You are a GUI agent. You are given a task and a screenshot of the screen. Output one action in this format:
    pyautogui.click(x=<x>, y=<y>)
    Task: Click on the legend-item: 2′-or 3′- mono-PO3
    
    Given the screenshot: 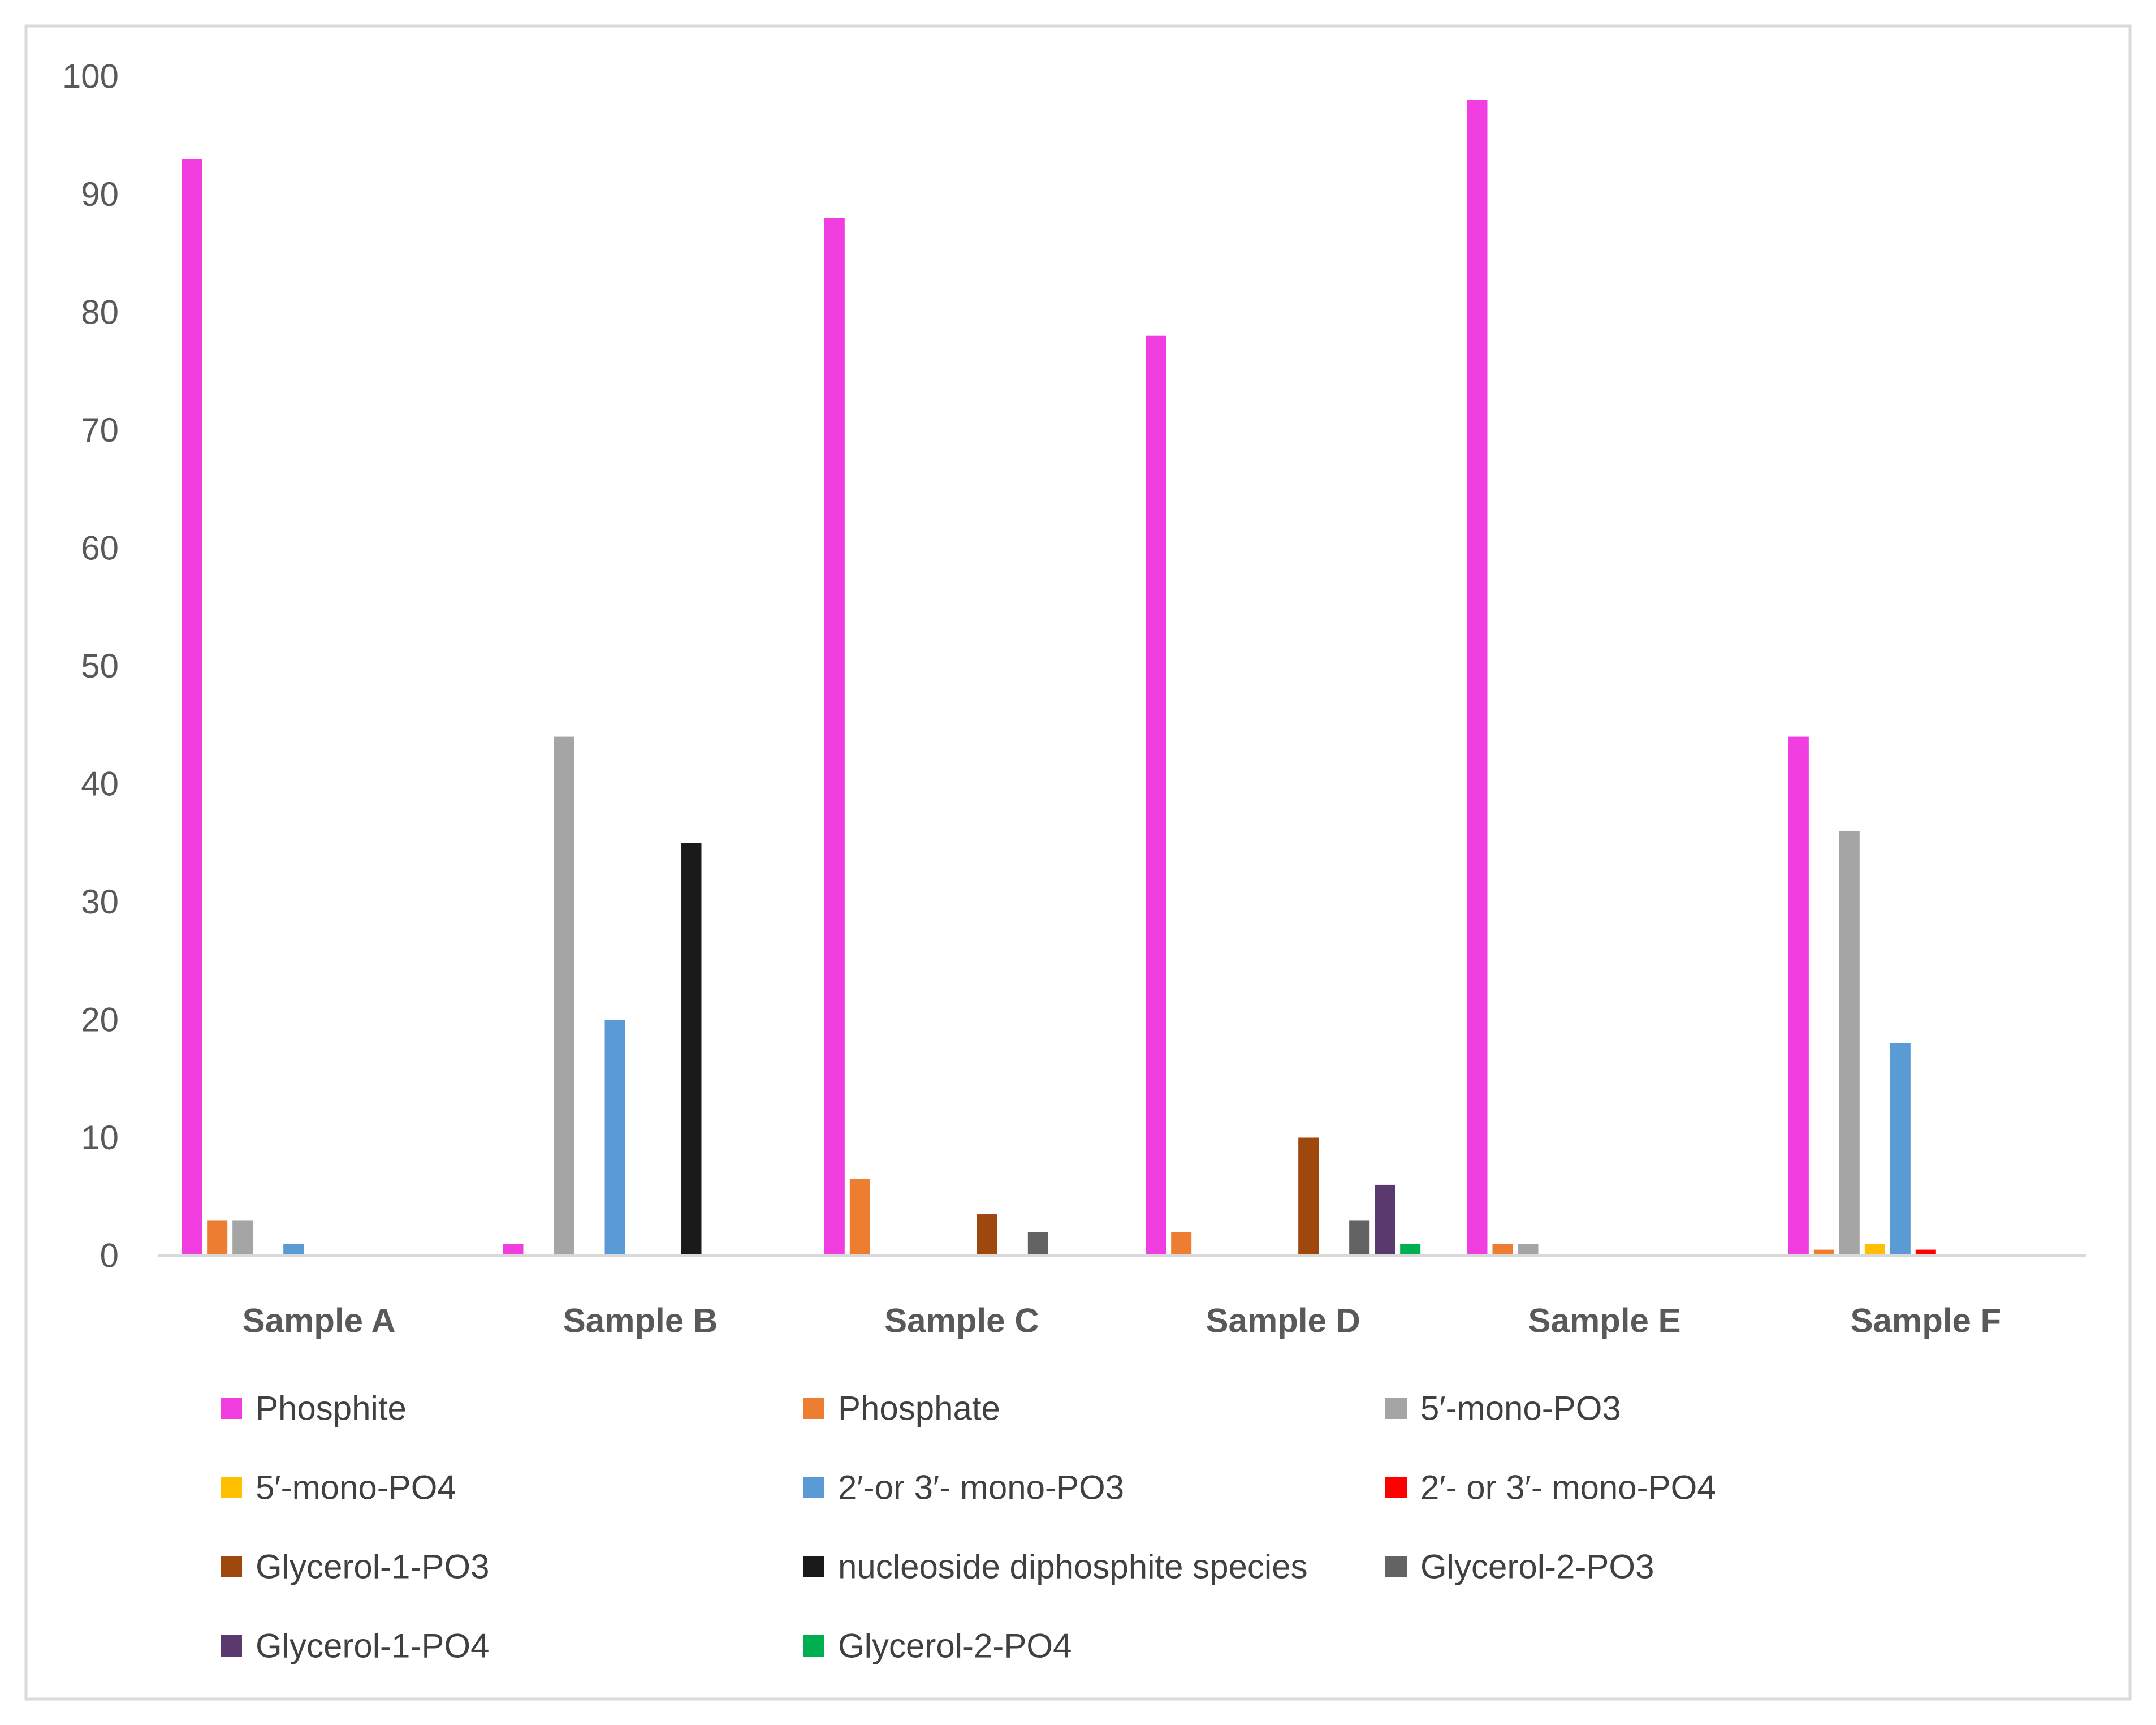 What is the action you would take?
    pyautogui.click(x=964, y=1488)
    